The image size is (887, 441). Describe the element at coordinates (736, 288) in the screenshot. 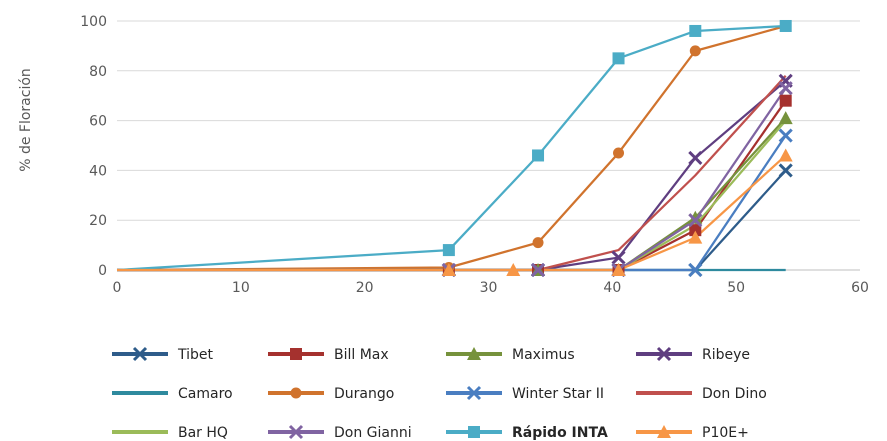

I see `x-tick-label: 50` at that location.